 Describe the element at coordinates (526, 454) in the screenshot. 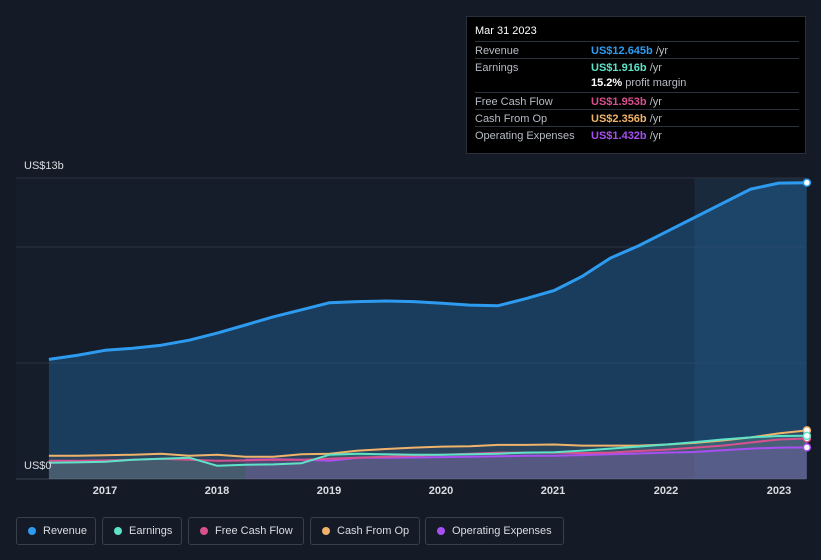

I see `operating-expenses-line` at that location.